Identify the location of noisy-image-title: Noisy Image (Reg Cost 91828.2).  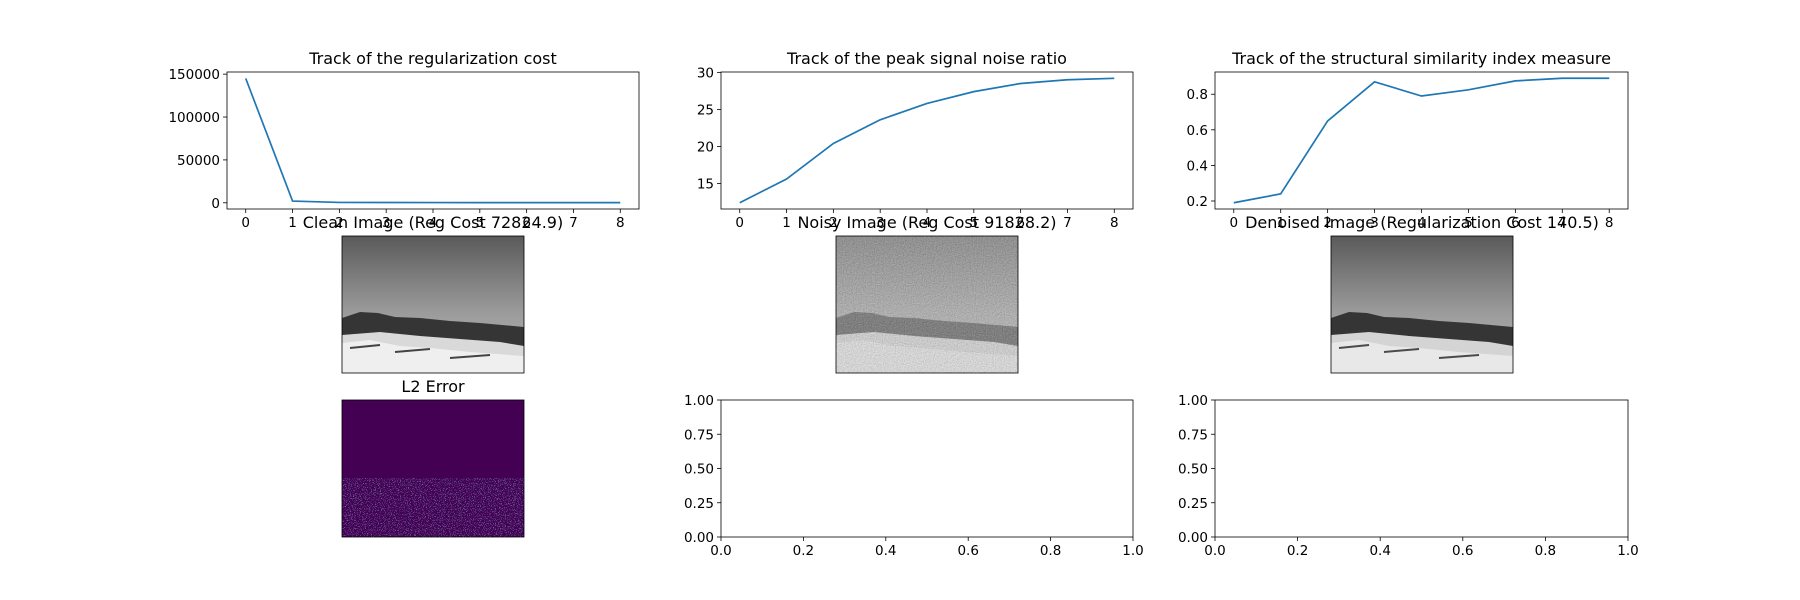
(926, 222).